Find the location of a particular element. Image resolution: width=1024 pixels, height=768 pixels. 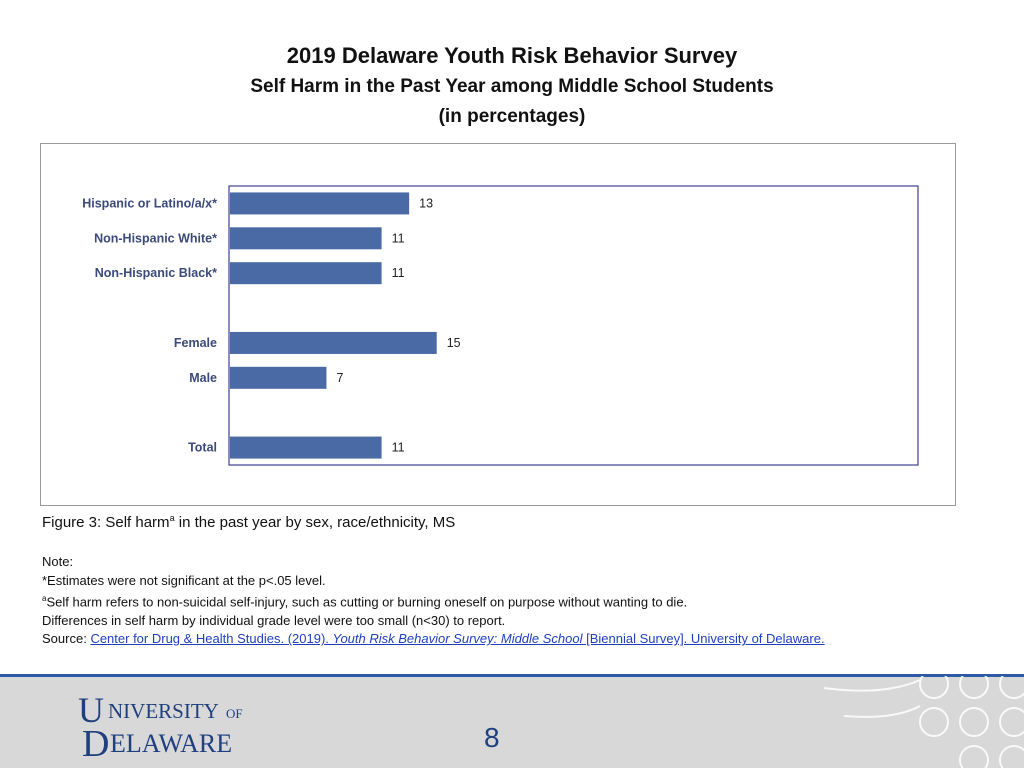

note-definition-sup: a is located at coordinates (44, 598).